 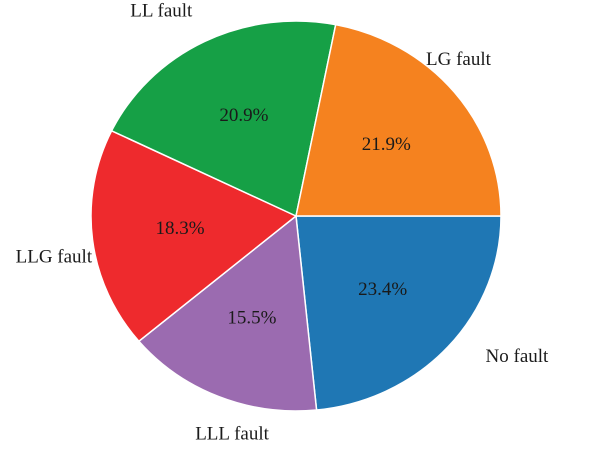 What do you see at coordinates (161, 11) in the screenshot?
I see `category-label-ll-fault: LL fault` at bounding box center [161, 11].